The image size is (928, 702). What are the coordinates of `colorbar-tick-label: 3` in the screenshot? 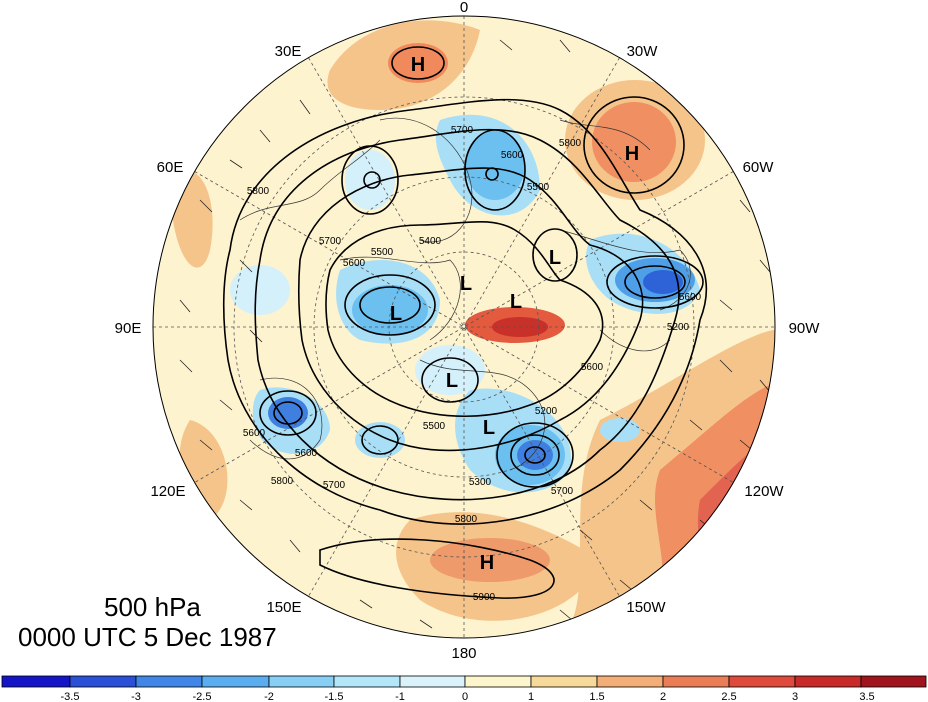 It's located at (795, 696).